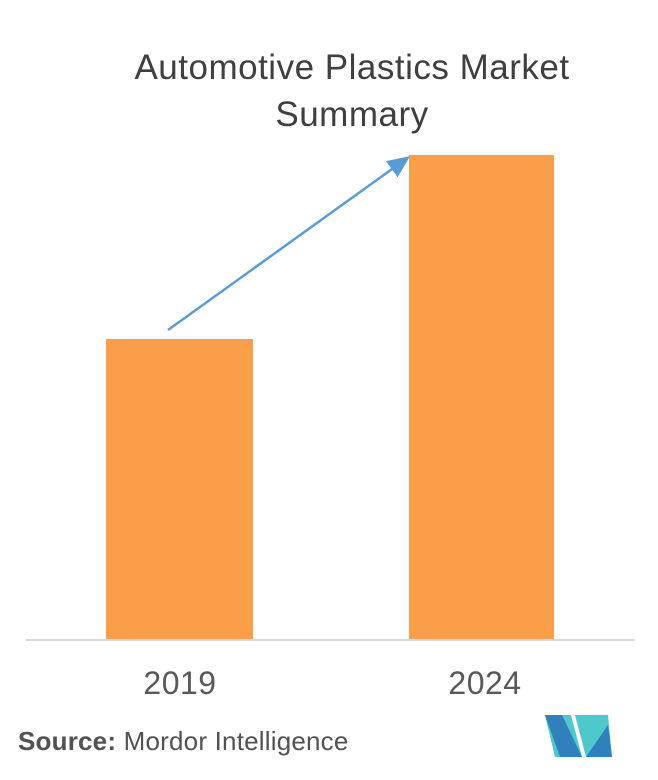 This screenshot has height=780, width=658. What do you see at coordinates (179, 489) in the screenshot?
I see `bar-2019` at bounding box center [179, 489].